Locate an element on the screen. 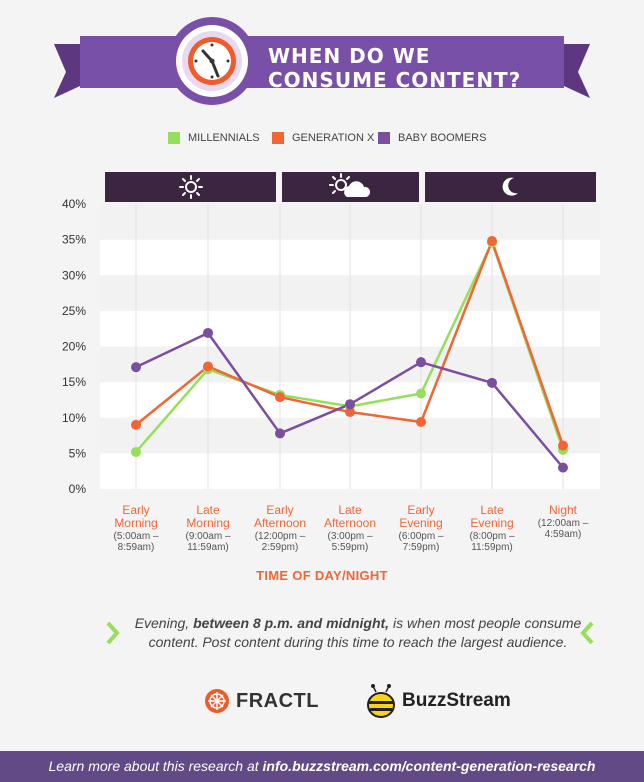  sun-icon is located at coordinates (190, 187).